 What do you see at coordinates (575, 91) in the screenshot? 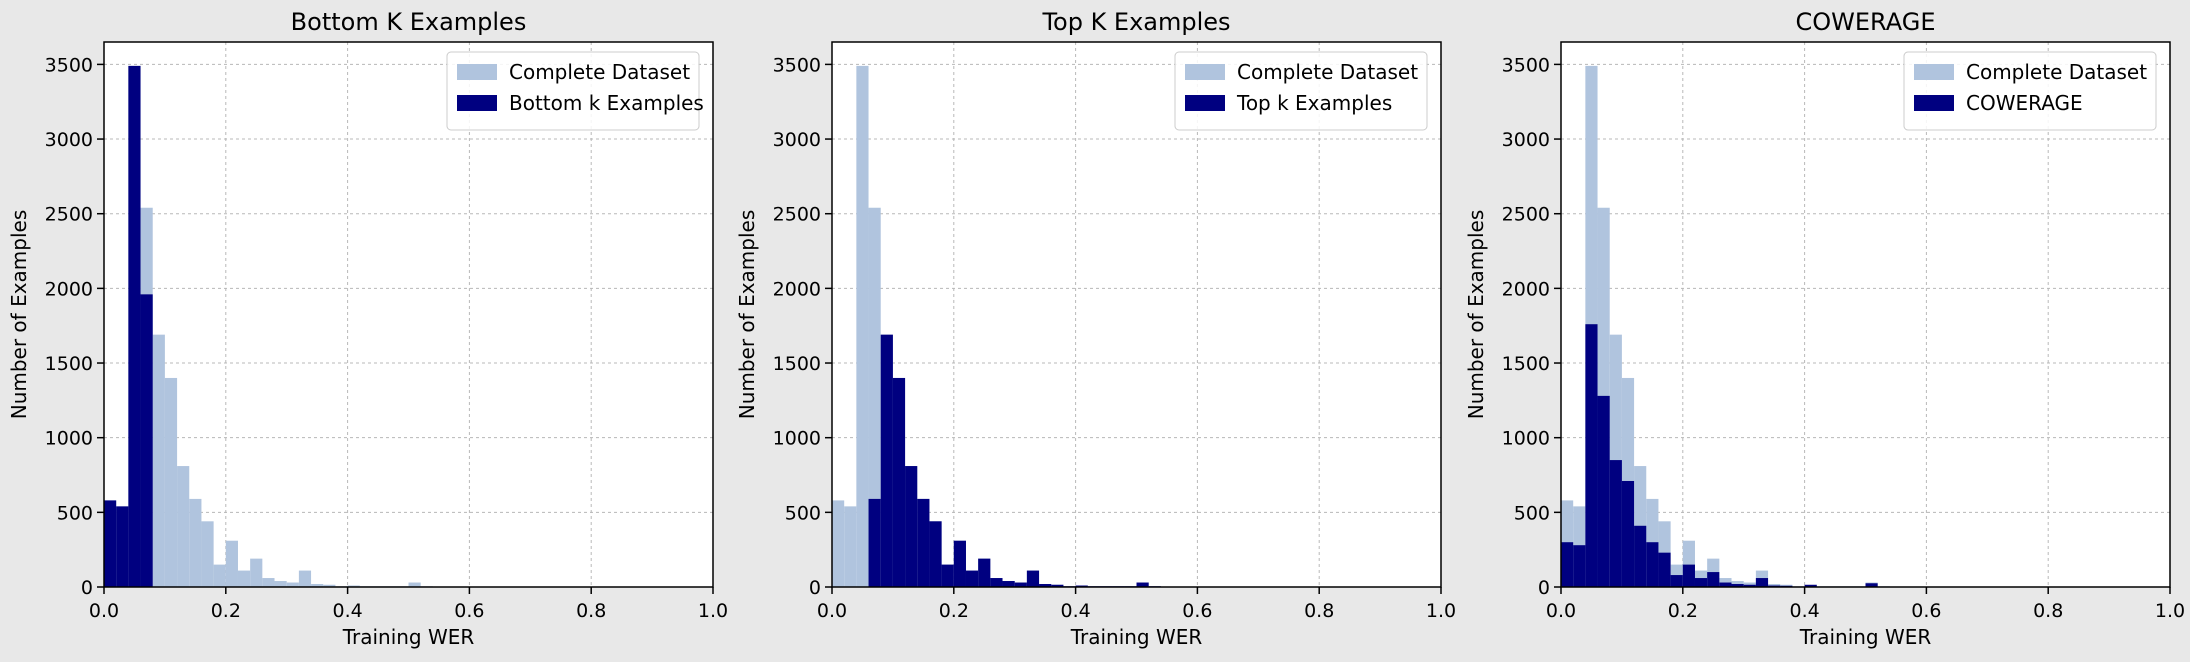
I see `legend: Complete Dataset Bottom k Examples` at bounding box center [575, 91].